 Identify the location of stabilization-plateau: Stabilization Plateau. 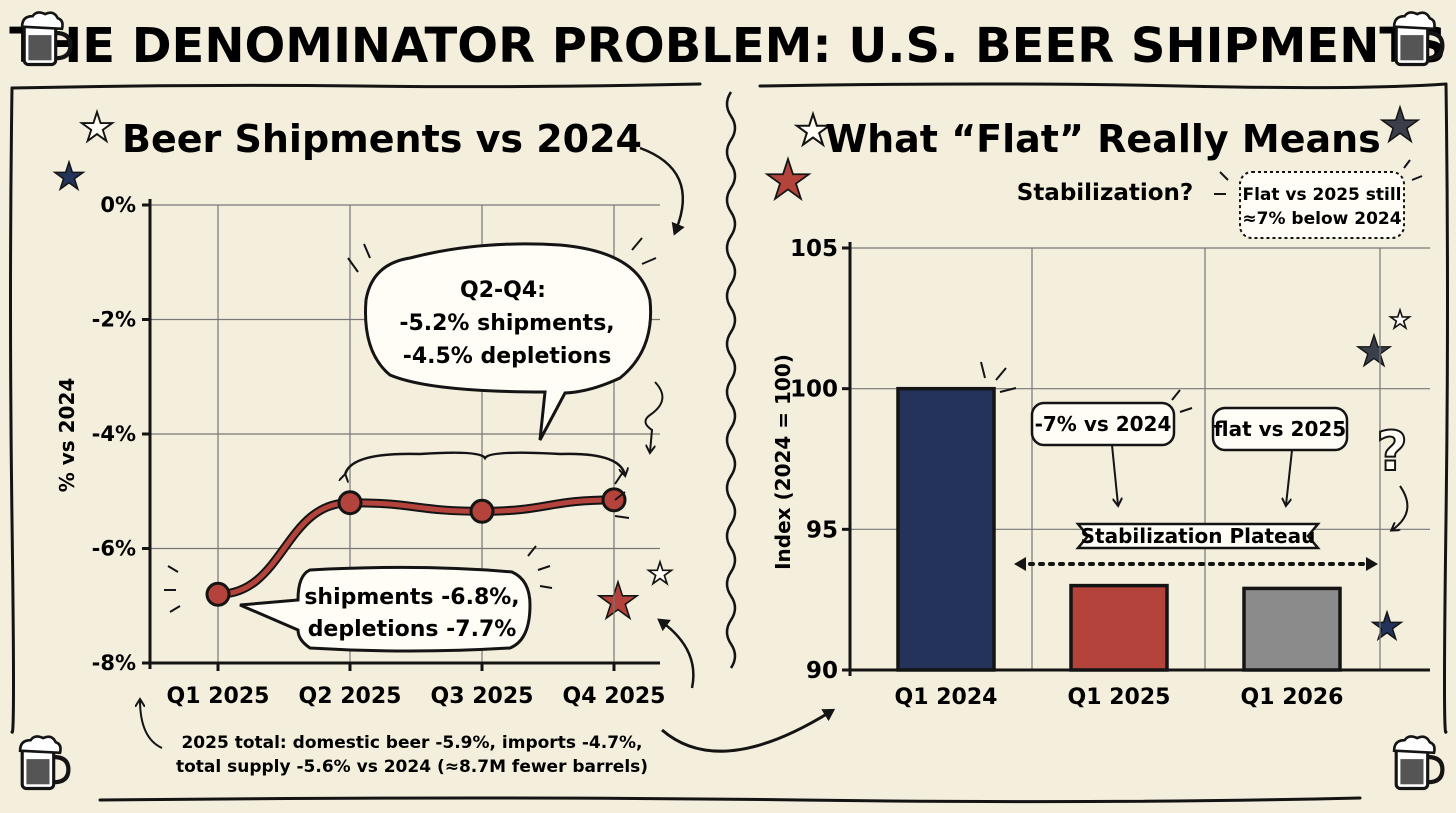
(1196, 546).